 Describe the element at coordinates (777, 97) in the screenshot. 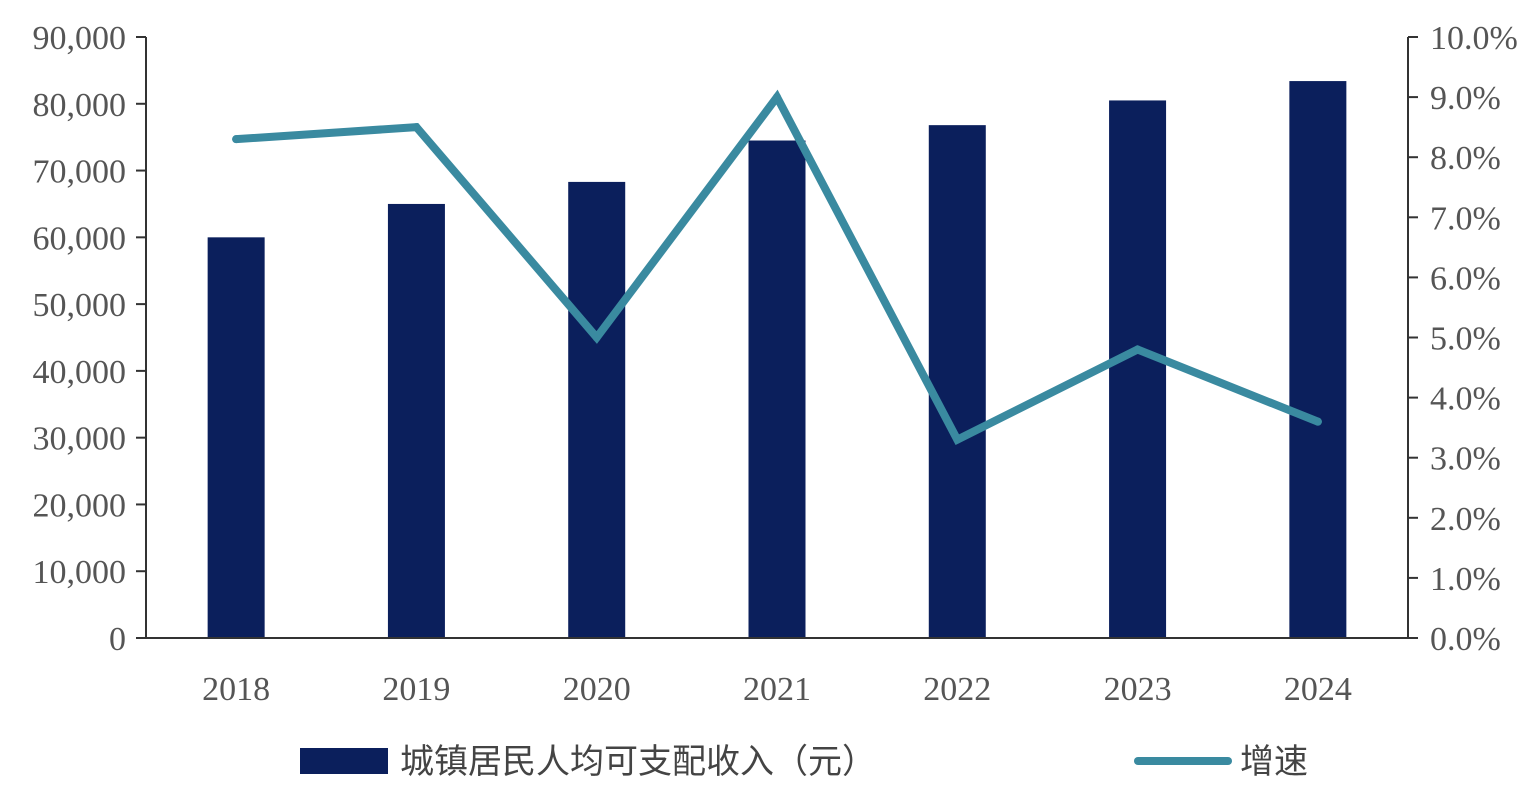

I see `growth-point-2021` at that location.